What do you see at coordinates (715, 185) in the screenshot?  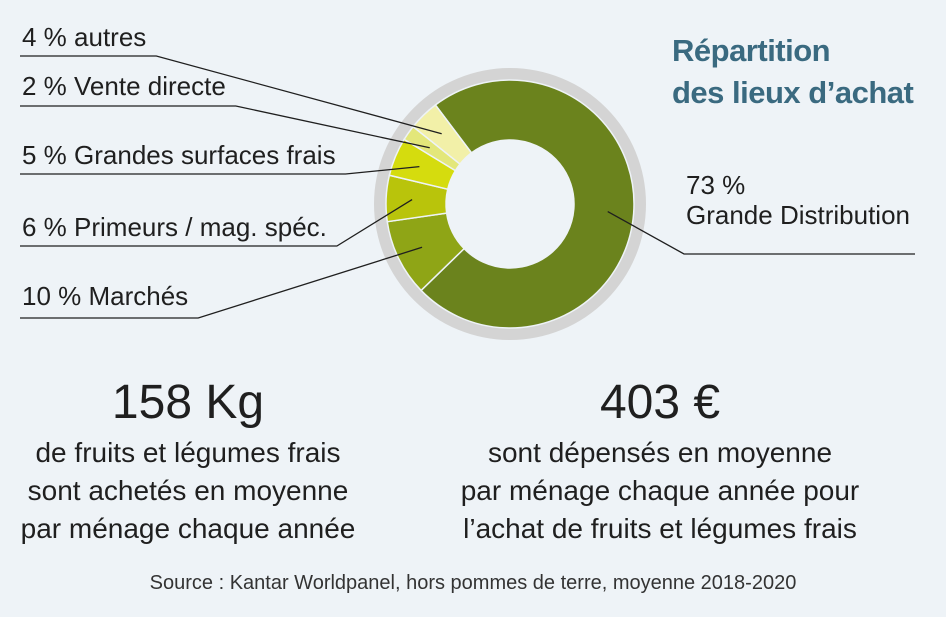 I see `slice-label: 73 %` at bounding box center [715, 185].